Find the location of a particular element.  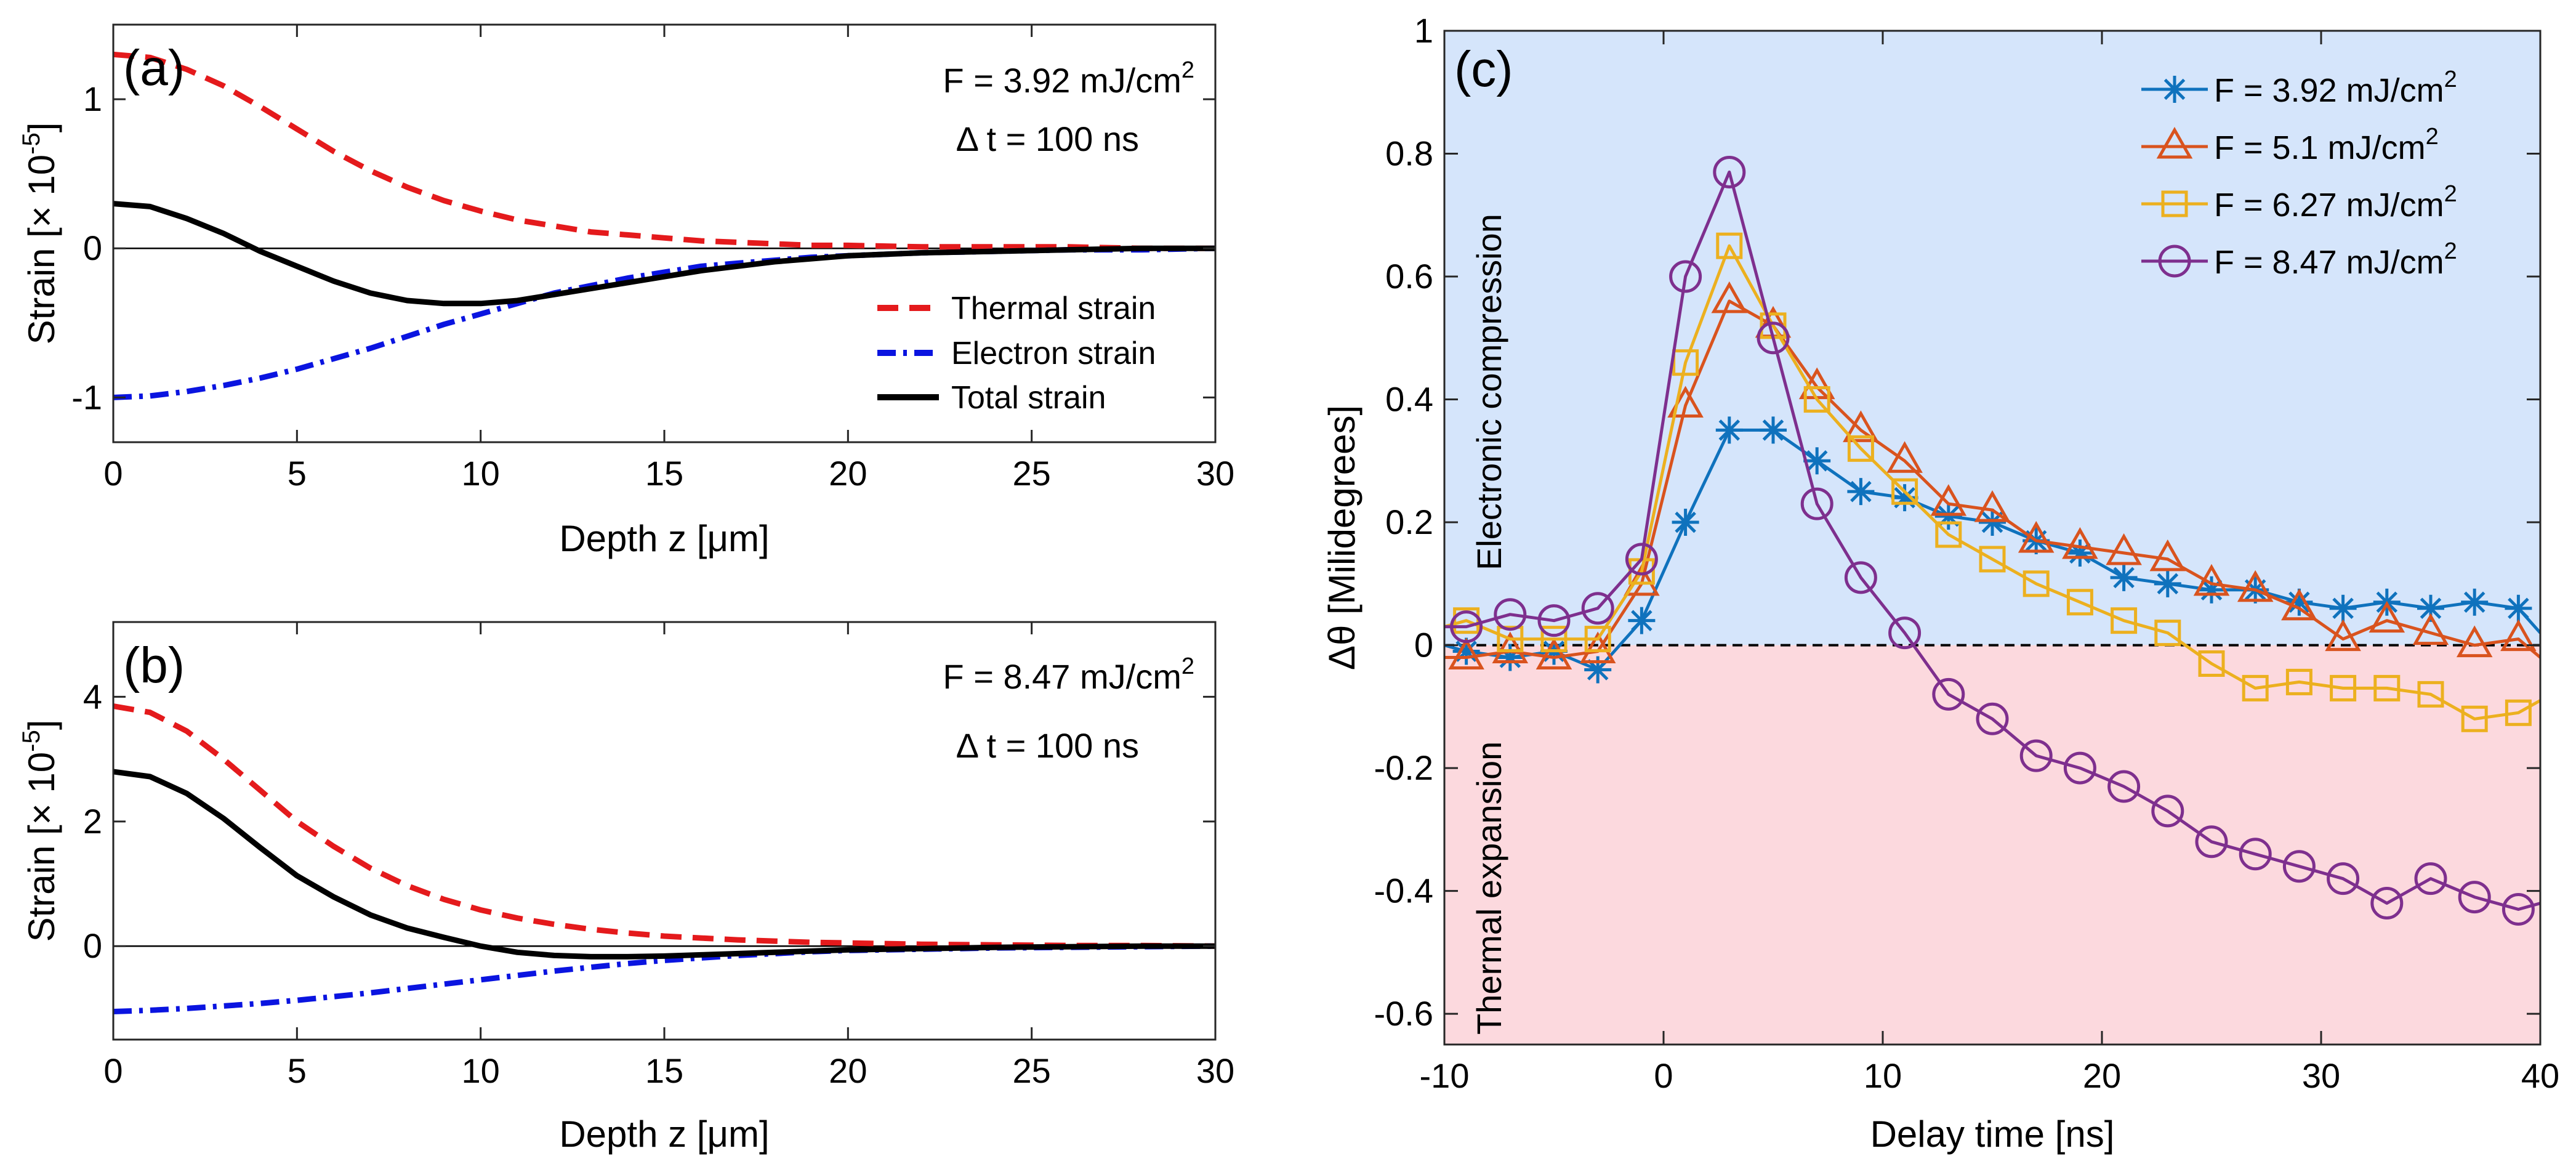

panel-c-label: (c) is located at coordinates (1483, 69).